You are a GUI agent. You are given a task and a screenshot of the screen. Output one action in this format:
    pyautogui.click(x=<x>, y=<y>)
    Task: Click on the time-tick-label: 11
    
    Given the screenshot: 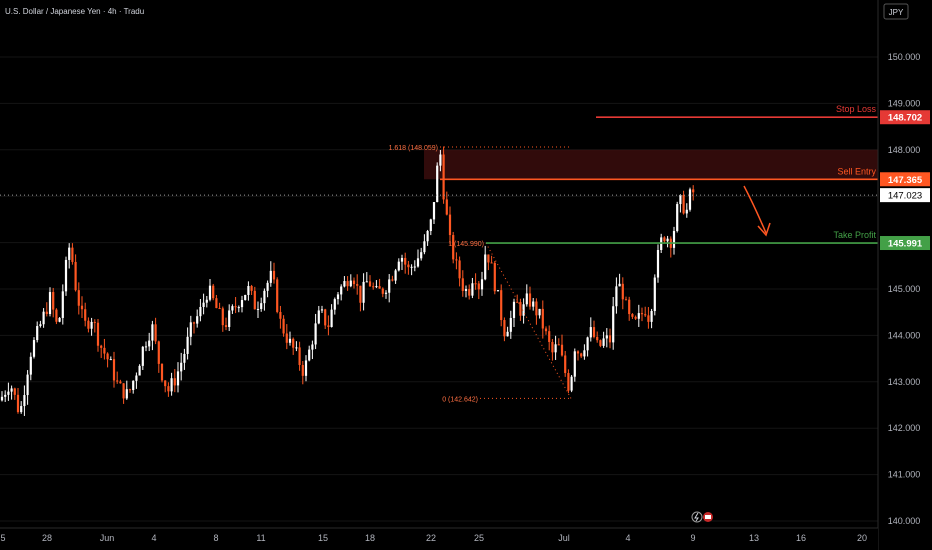 What is the action you would take?
    pyautogui.click(x=260, y=538)
    